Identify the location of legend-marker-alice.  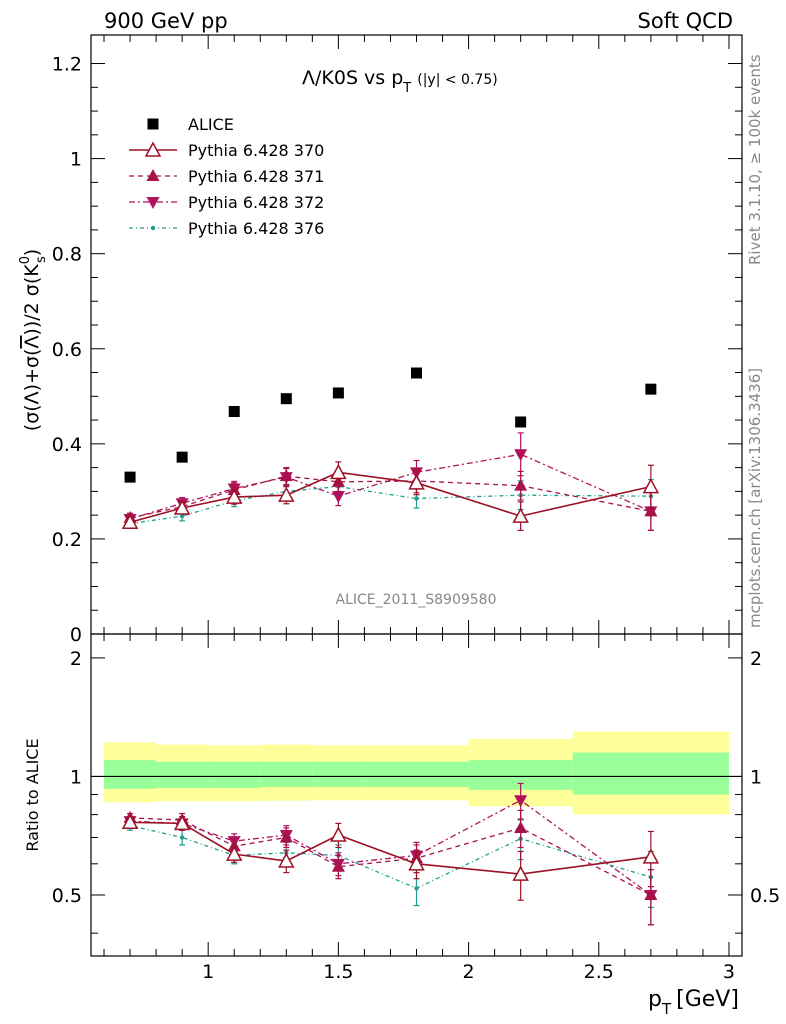
(153, 124).